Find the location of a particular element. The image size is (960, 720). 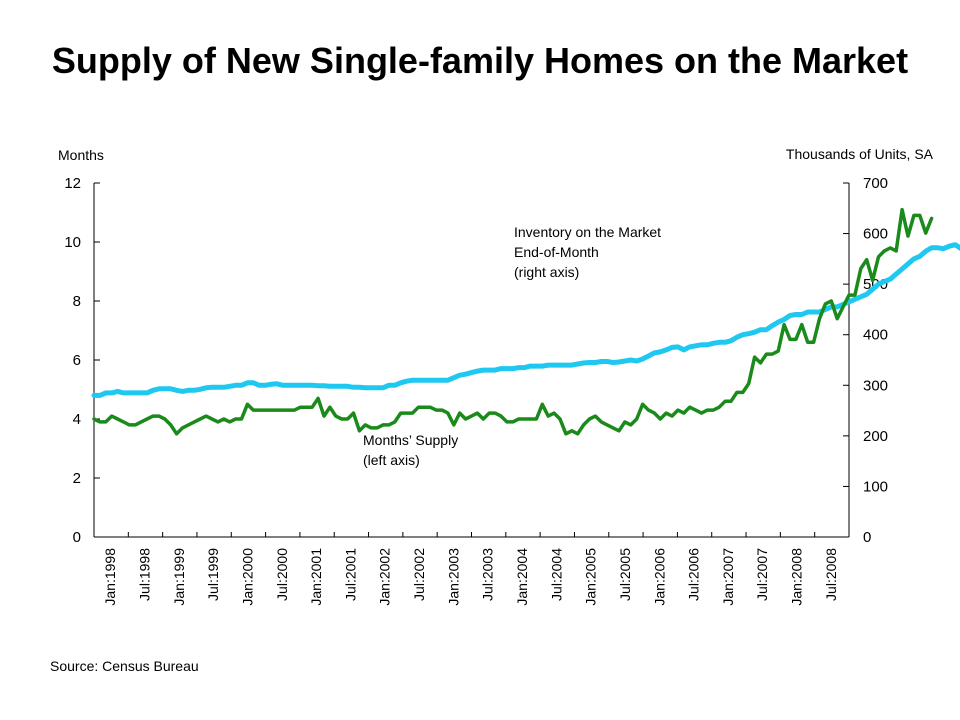

left-tick-label: 0 is located at coordinates (77, 537).